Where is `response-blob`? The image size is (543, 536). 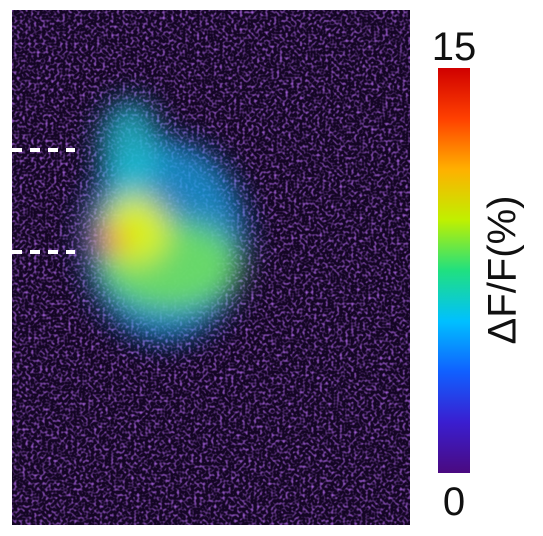
response-blob is located at coordinates (165, 220).